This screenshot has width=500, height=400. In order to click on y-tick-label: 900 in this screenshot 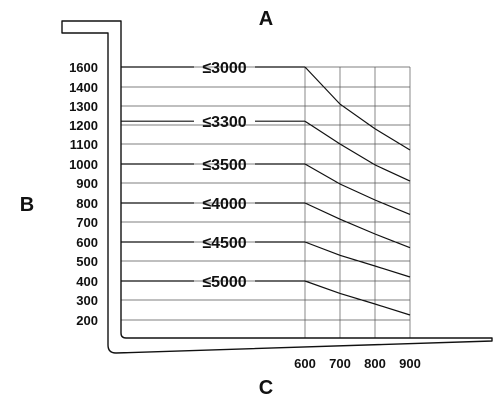, I will do `click(87, 183)`.